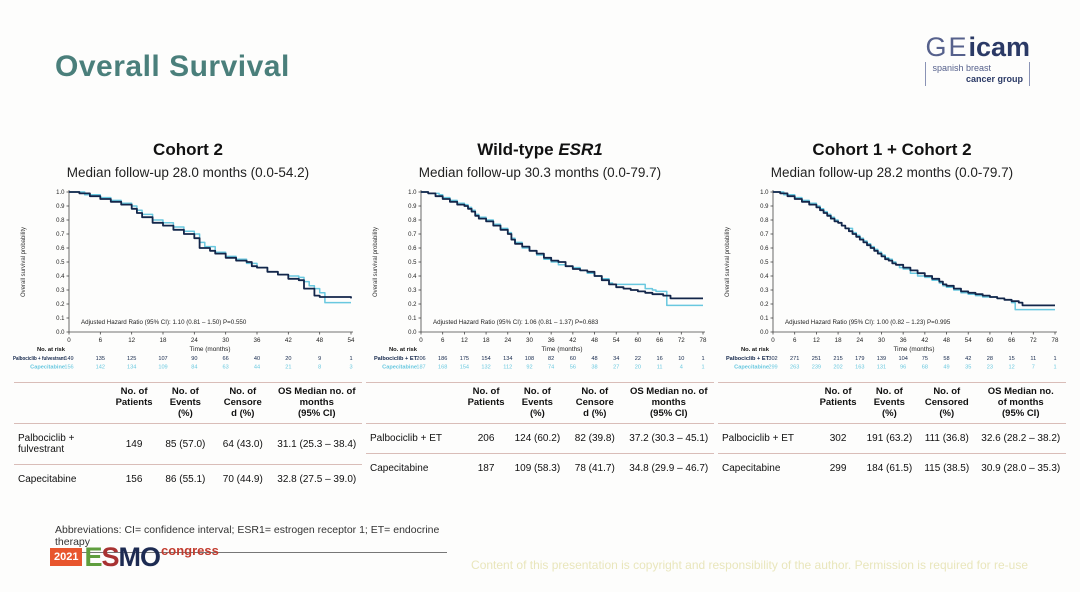 The image size is (1080, 592). I want to click on x-tick-label: 60, so click(989, 340).